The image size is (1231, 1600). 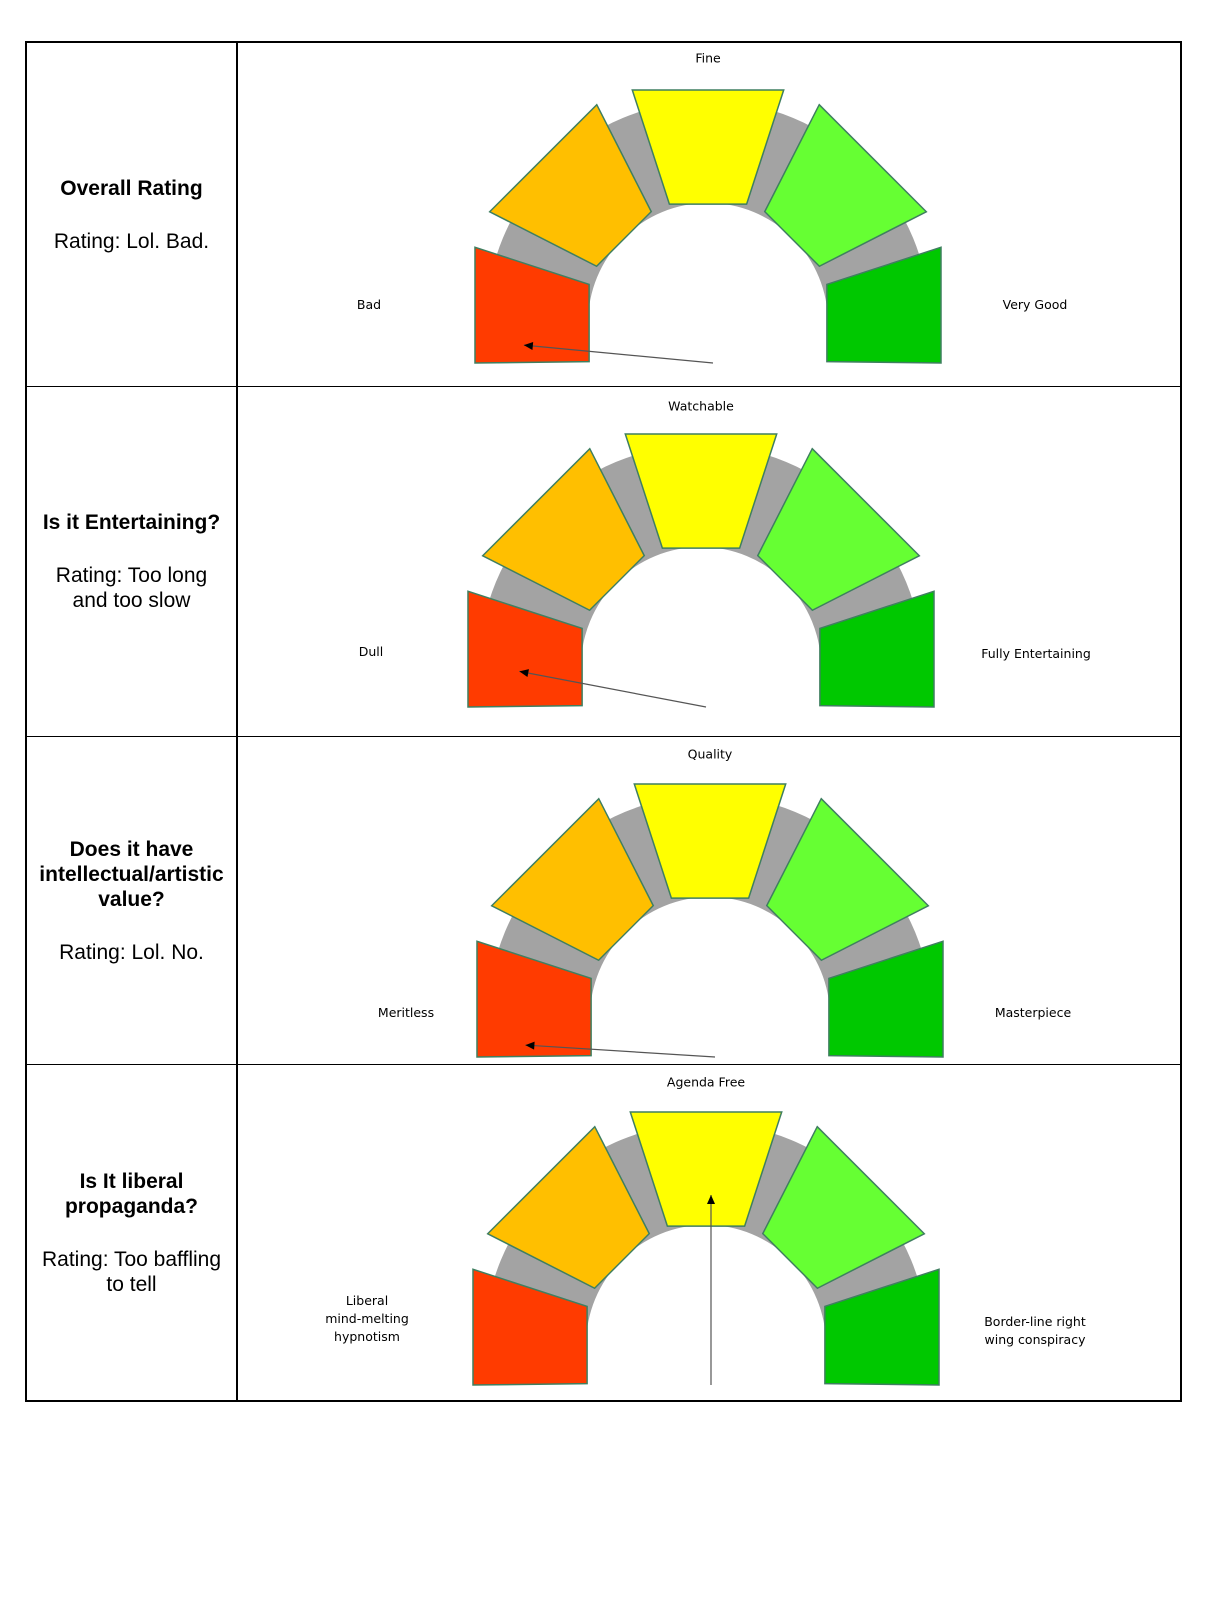 What do you see at coordinates (701, 406) in the screenshot?
I see `gauge-top-label: Watchable` at bounding box center [701, 406].